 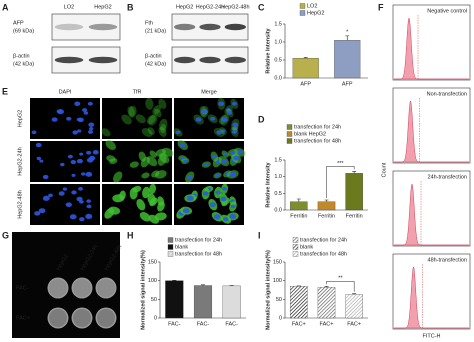 What do you see at coordinates (431, 336) in the screenshot?
I see `flow-x-label: FITC-H` at bounding box center [431, 336].